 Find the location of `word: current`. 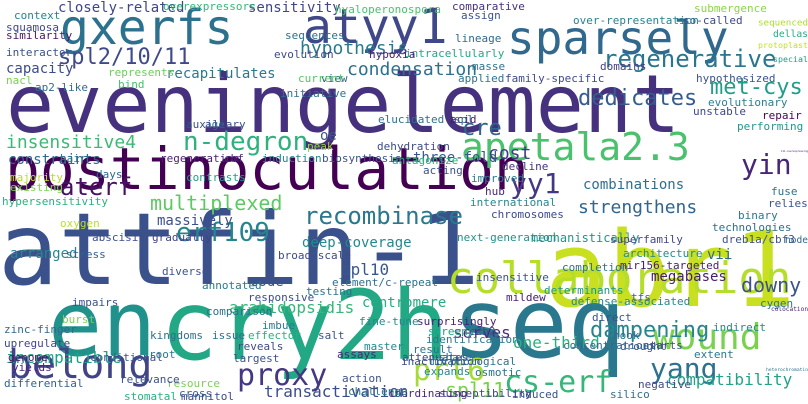

word: current is located at coordinates (321, 78).